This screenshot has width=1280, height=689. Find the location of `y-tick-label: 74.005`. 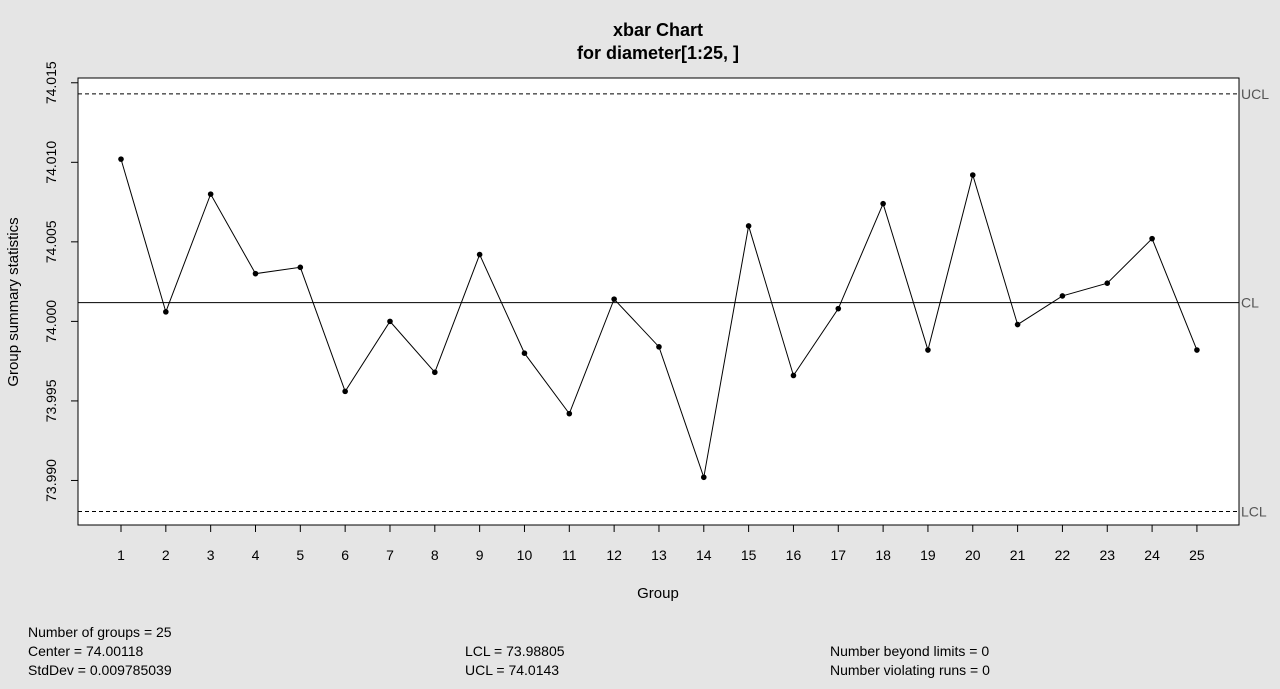

y-tick-label: 74.005 is located at coordinates (51, 241).